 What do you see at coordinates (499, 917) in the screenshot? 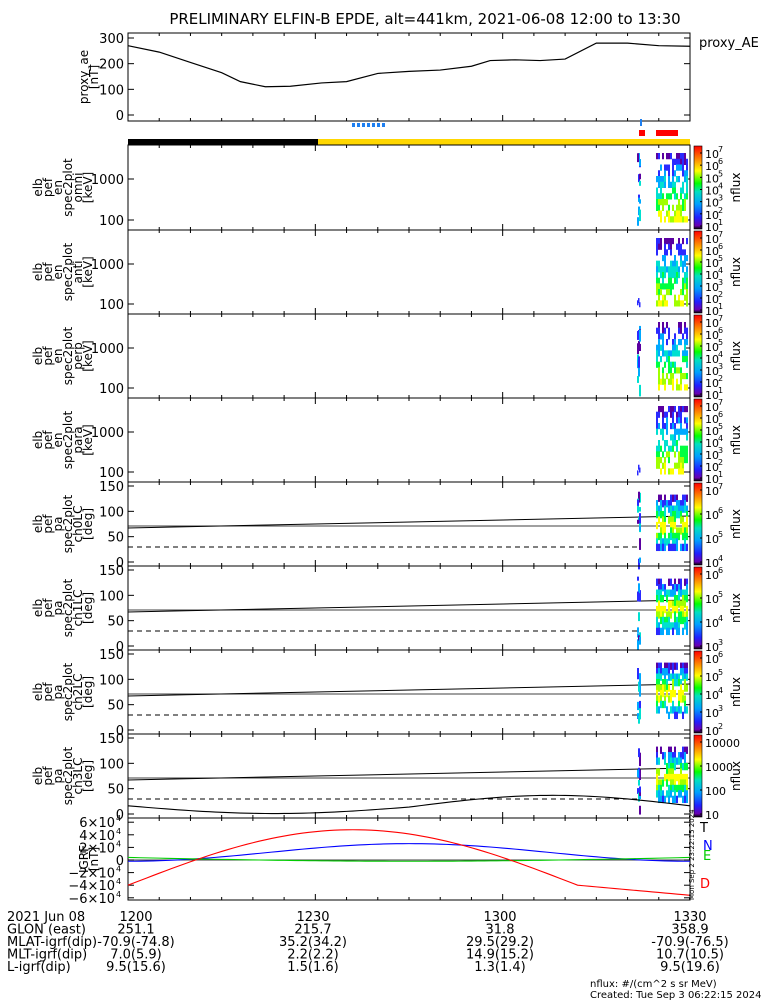
I see `footer-value: 1300` at bounding box center [499, 917].